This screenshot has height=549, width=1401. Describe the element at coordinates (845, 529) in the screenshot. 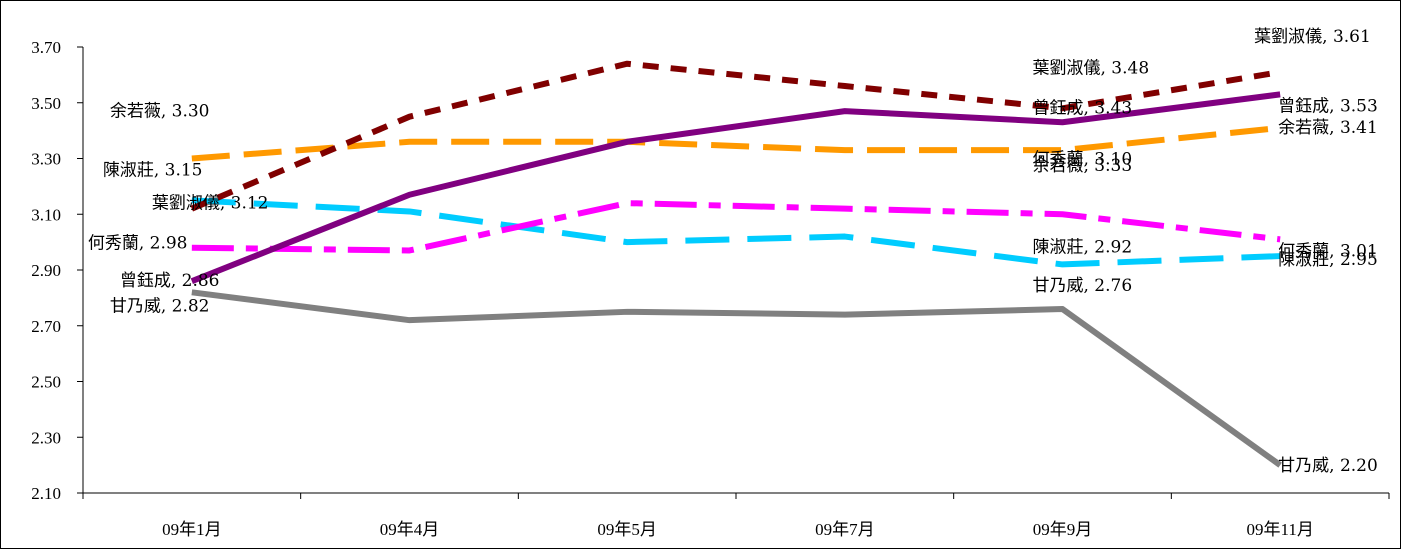

I see `x-tick-label: 09年7月` at that location.